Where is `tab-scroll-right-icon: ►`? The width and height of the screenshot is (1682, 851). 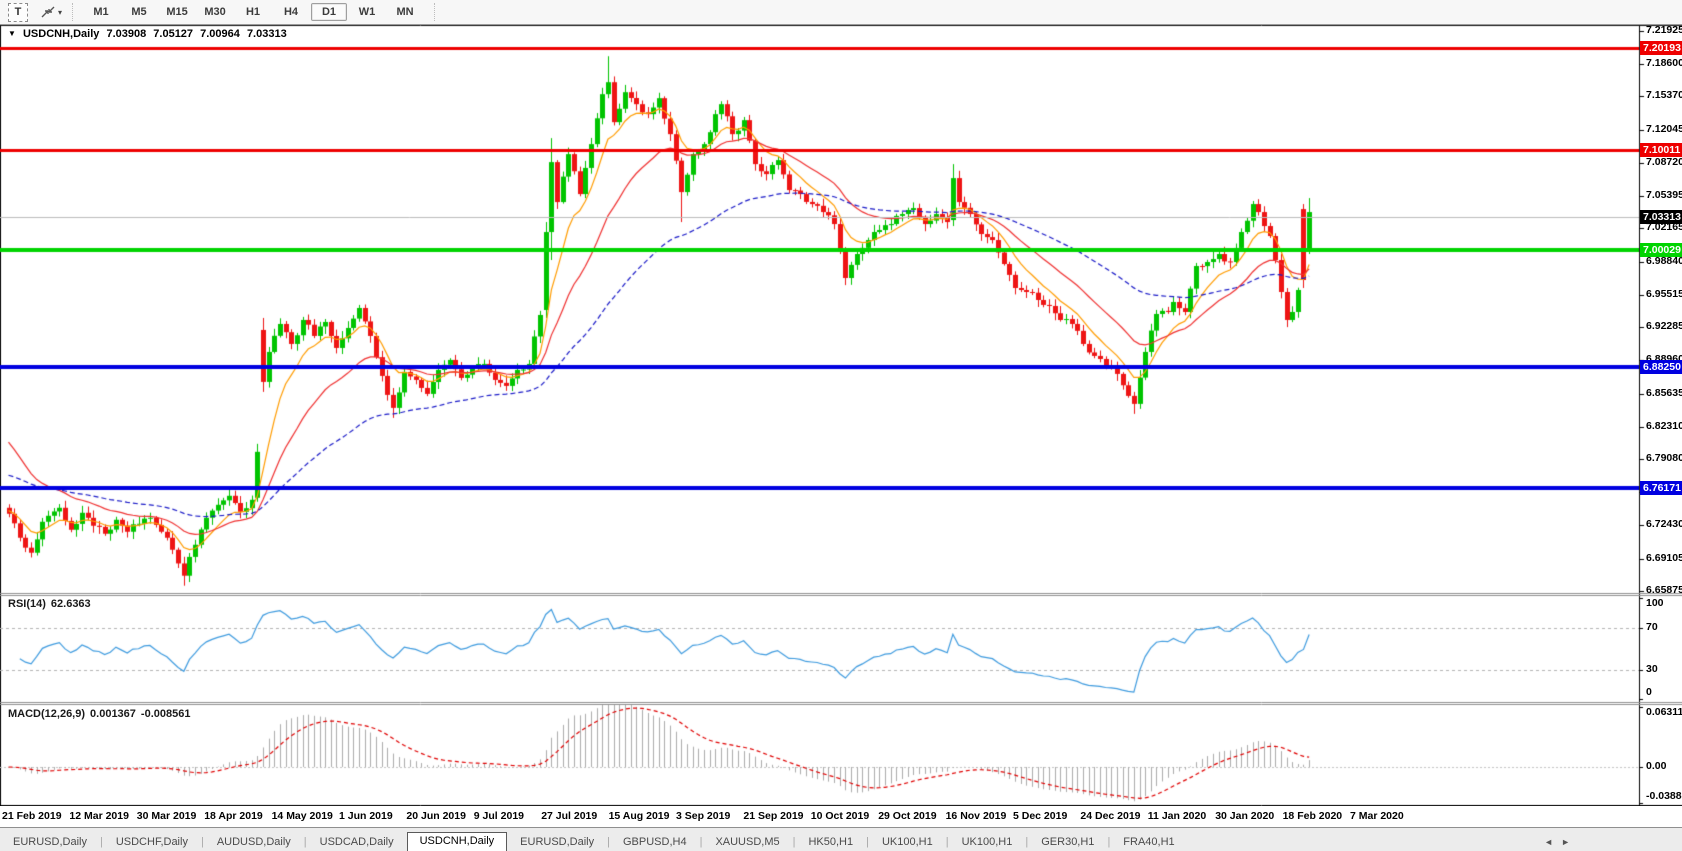 tab-scroll-right-icon: ► is located at coordinates (1565, 842).